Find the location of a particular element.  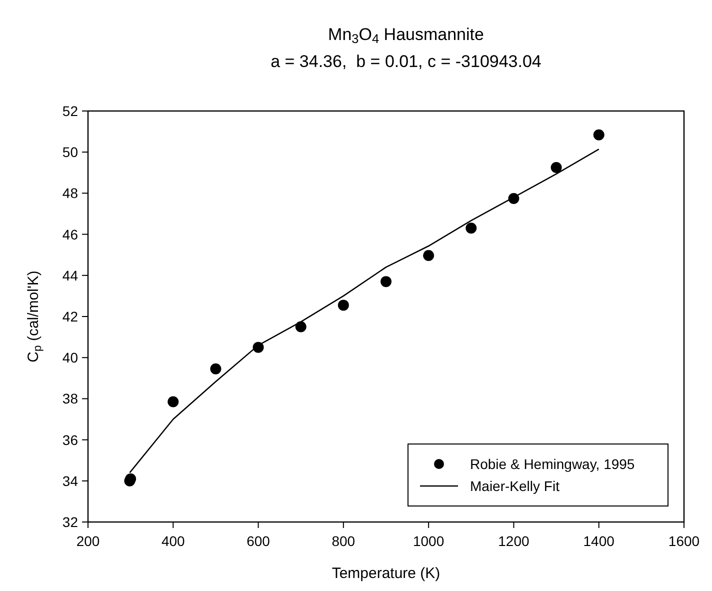

y-tick-label: 52 is located at coordinates (70, 111).